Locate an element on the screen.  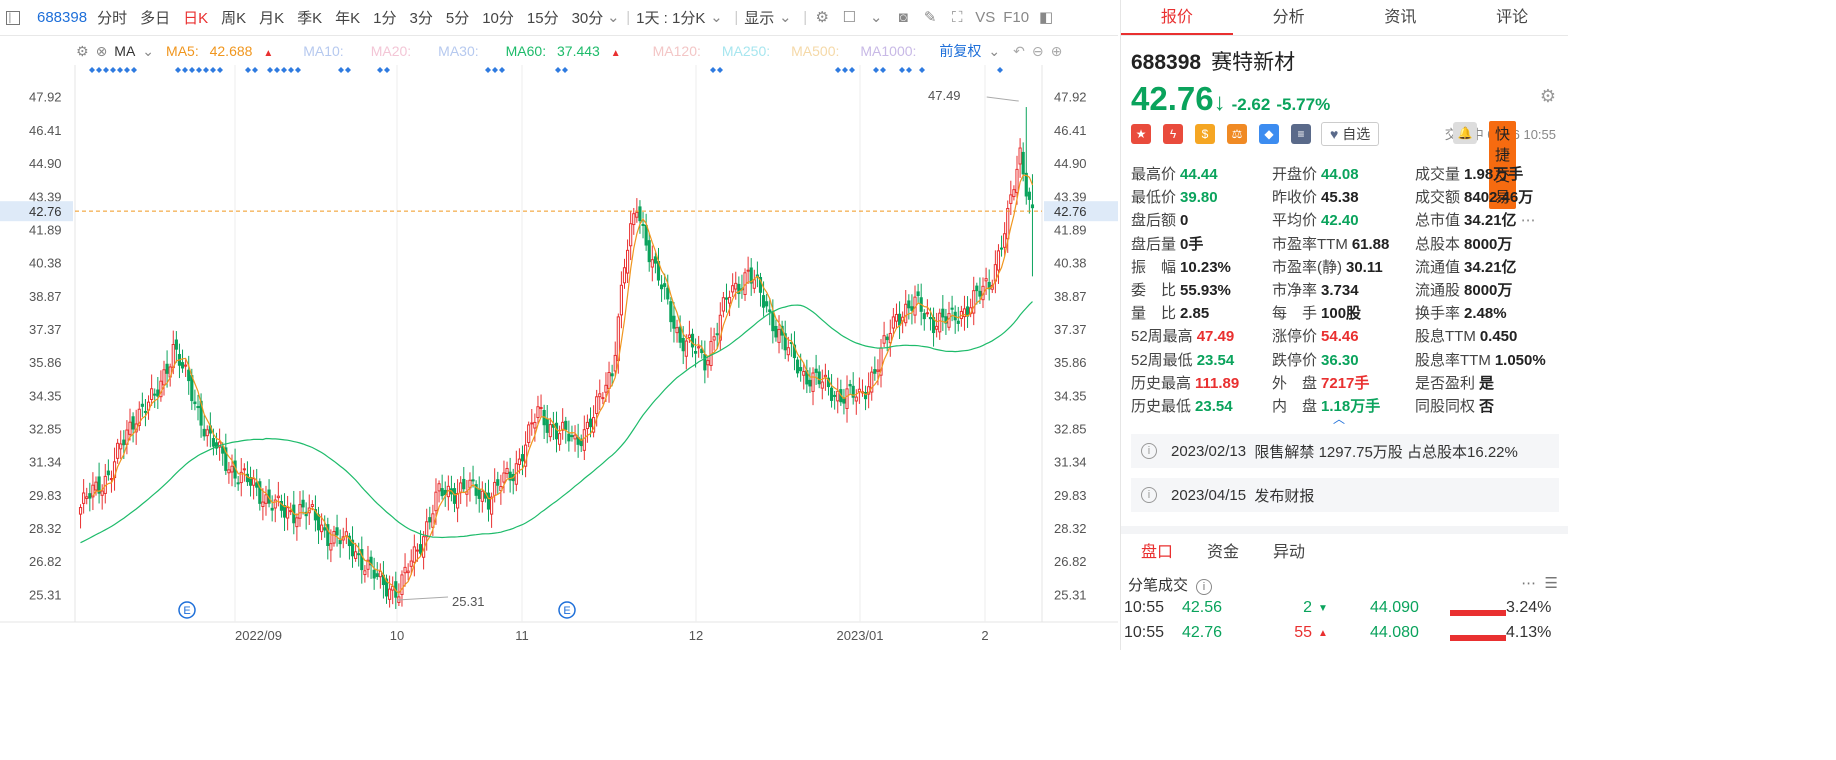
square-icon: ☐ is located at coordinates (849, 17).